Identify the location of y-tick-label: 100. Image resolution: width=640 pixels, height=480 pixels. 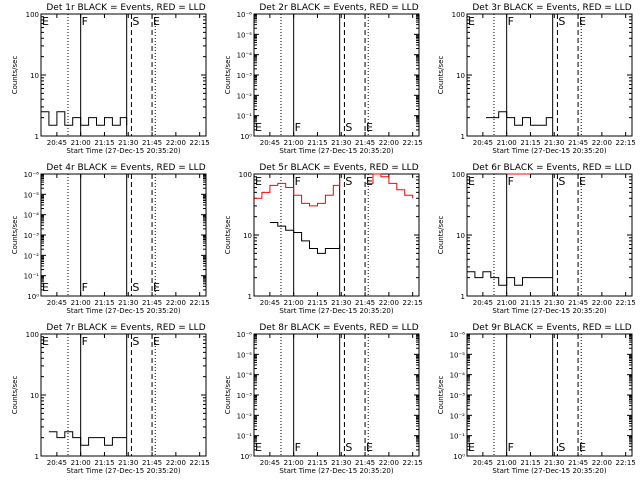
(458, 175).